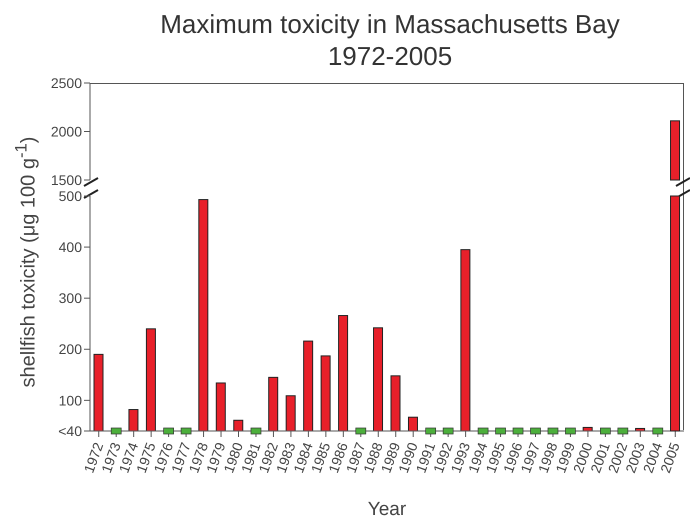  What do you see at coordinates (66, 131) in the screenshot?
I see `y-tick-label: 2000` at bounding box center [66, 131].